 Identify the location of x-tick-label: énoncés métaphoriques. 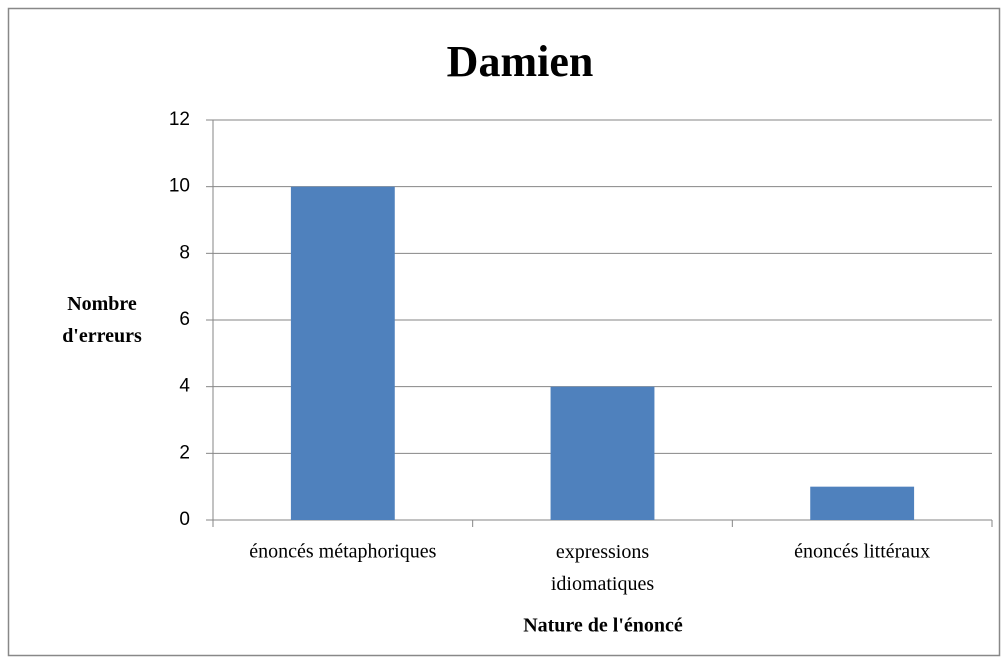
(342, 552).